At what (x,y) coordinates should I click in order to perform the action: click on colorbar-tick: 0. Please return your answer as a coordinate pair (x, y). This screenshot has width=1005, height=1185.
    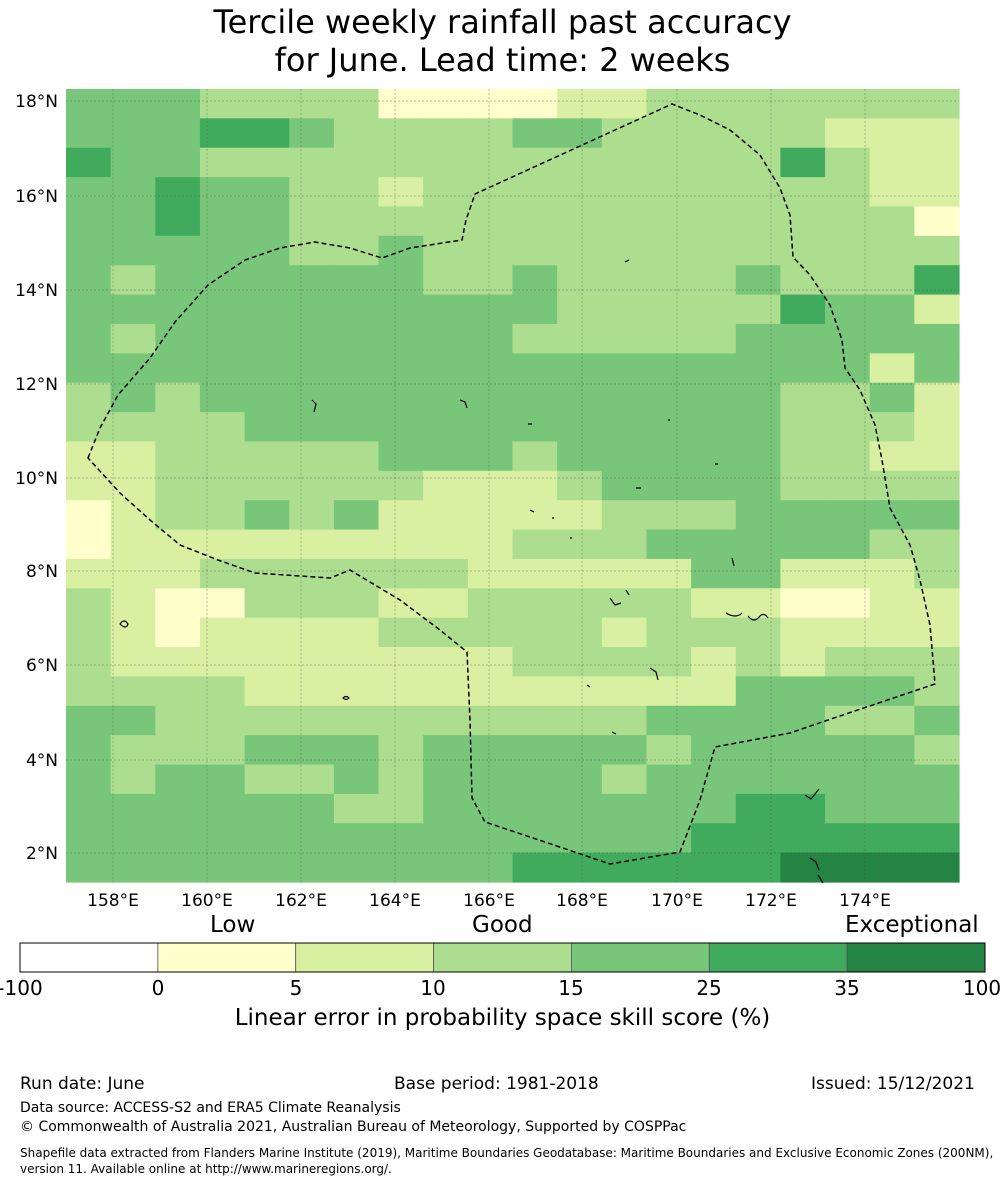
    Looking at the image, I should click on (158, 988).